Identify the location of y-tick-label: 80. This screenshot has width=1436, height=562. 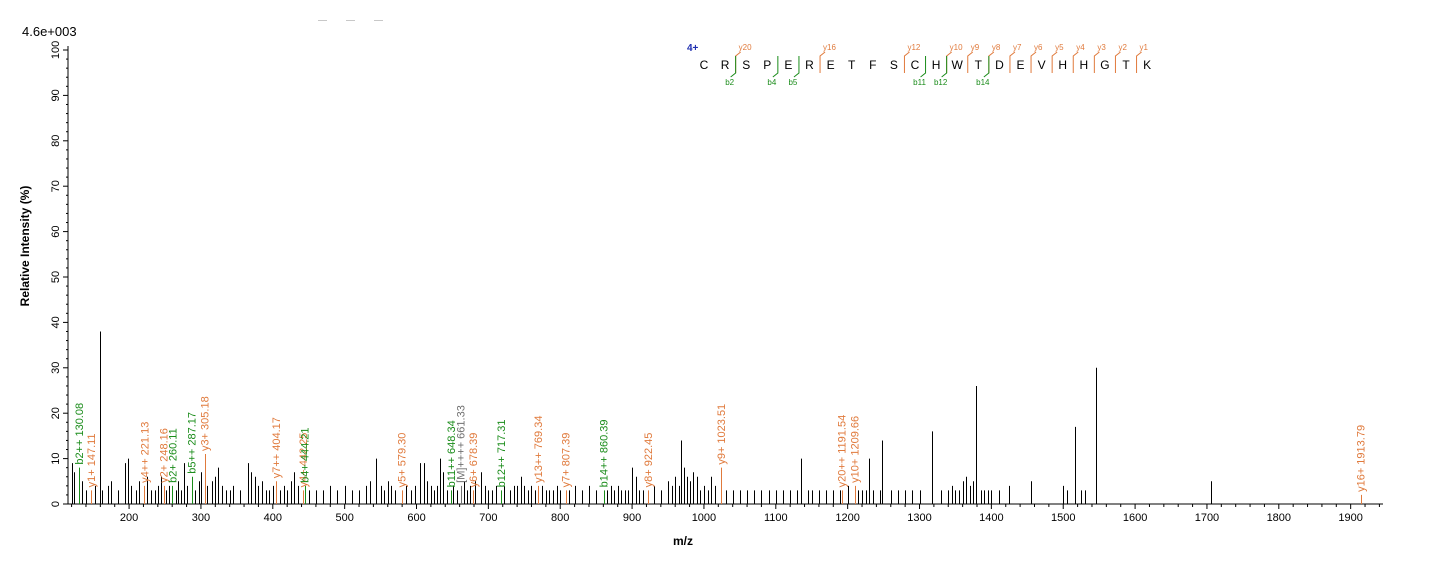
(56, 141).